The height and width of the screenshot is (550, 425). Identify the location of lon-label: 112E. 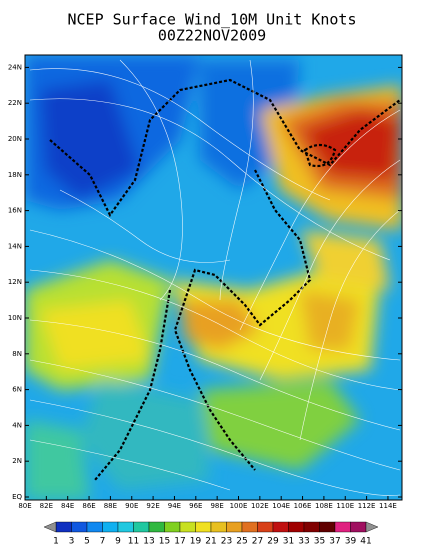
(367, 506).